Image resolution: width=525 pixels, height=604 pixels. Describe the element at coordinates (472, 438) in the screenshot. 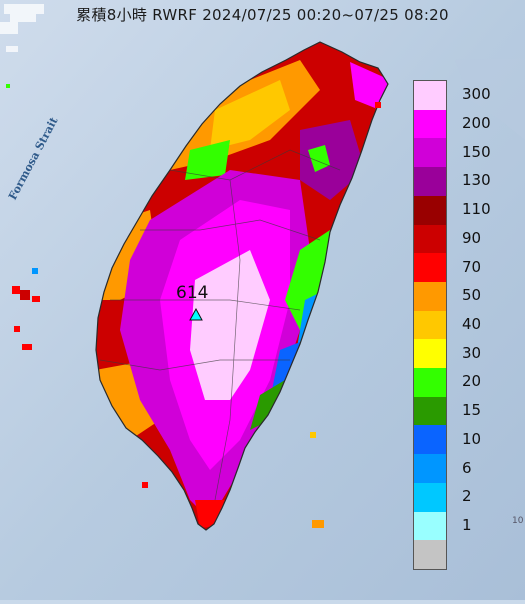

I see `legend-label: 10` at that location.